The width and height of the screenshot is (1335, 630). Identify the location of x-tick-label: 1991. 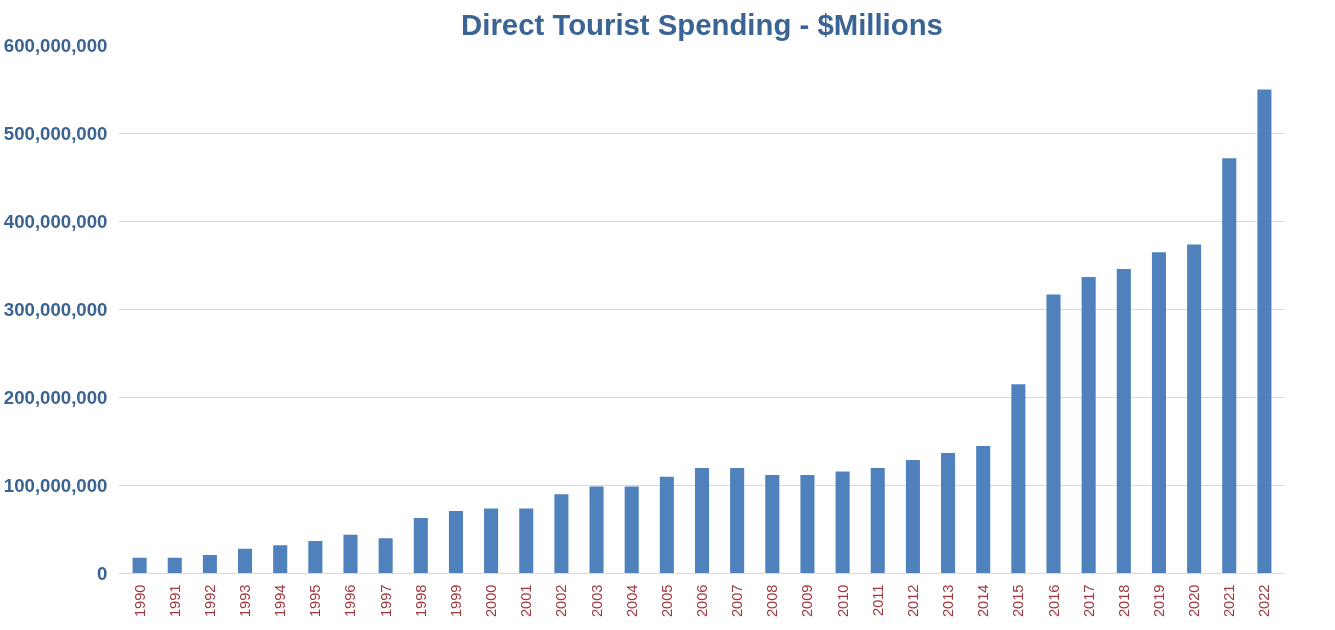
(174, 601).